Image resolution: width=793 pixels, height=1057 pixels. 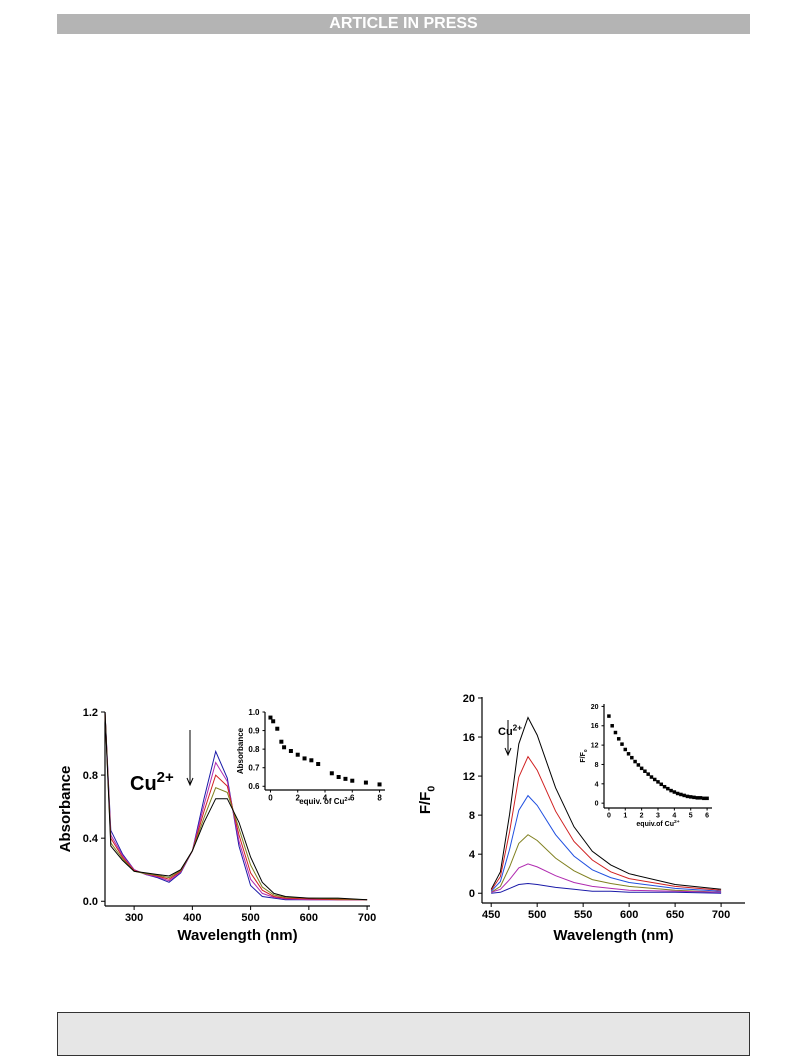 I want to click on y-tick-label: 0.4, so click(x=91, y=839).